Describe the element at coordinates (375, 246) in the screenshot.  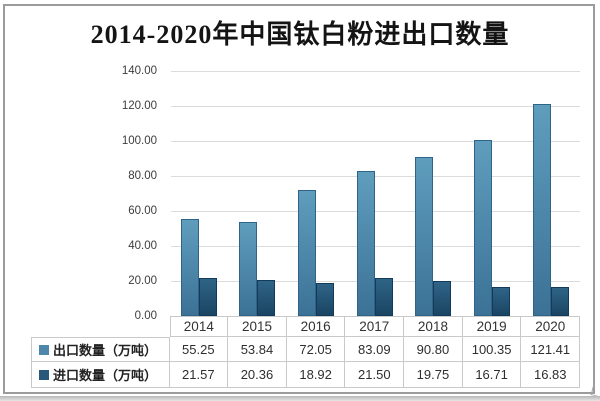
I see `gridline-40.00` at that location.